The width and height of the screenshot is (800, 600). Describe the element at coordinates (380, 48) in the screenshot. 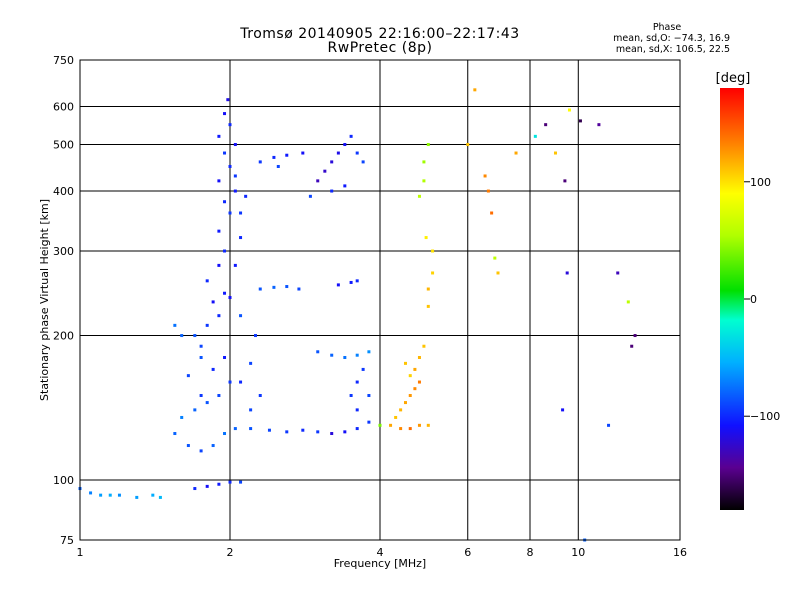

I see `chart-subtitle: RwPretec (8p)` at that location.